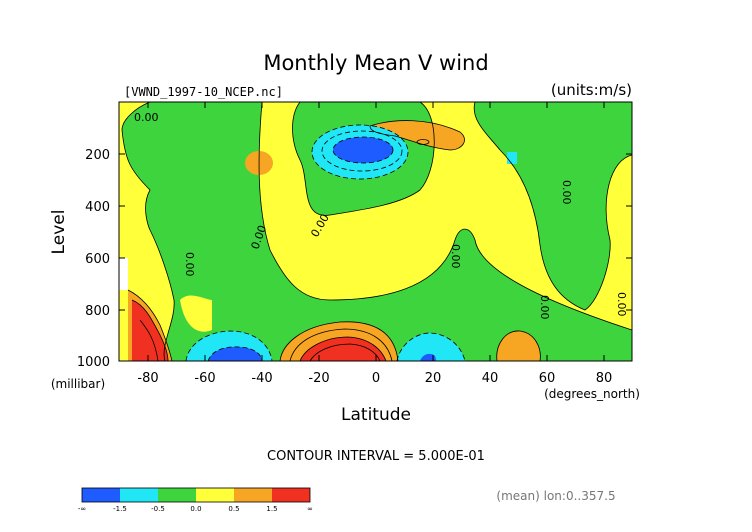 The height and width of the screenshot is (532, 752). Describe the element at coordinates (376, 415) in the screenshot. I see `x-axis-title: Latitude` at that location.